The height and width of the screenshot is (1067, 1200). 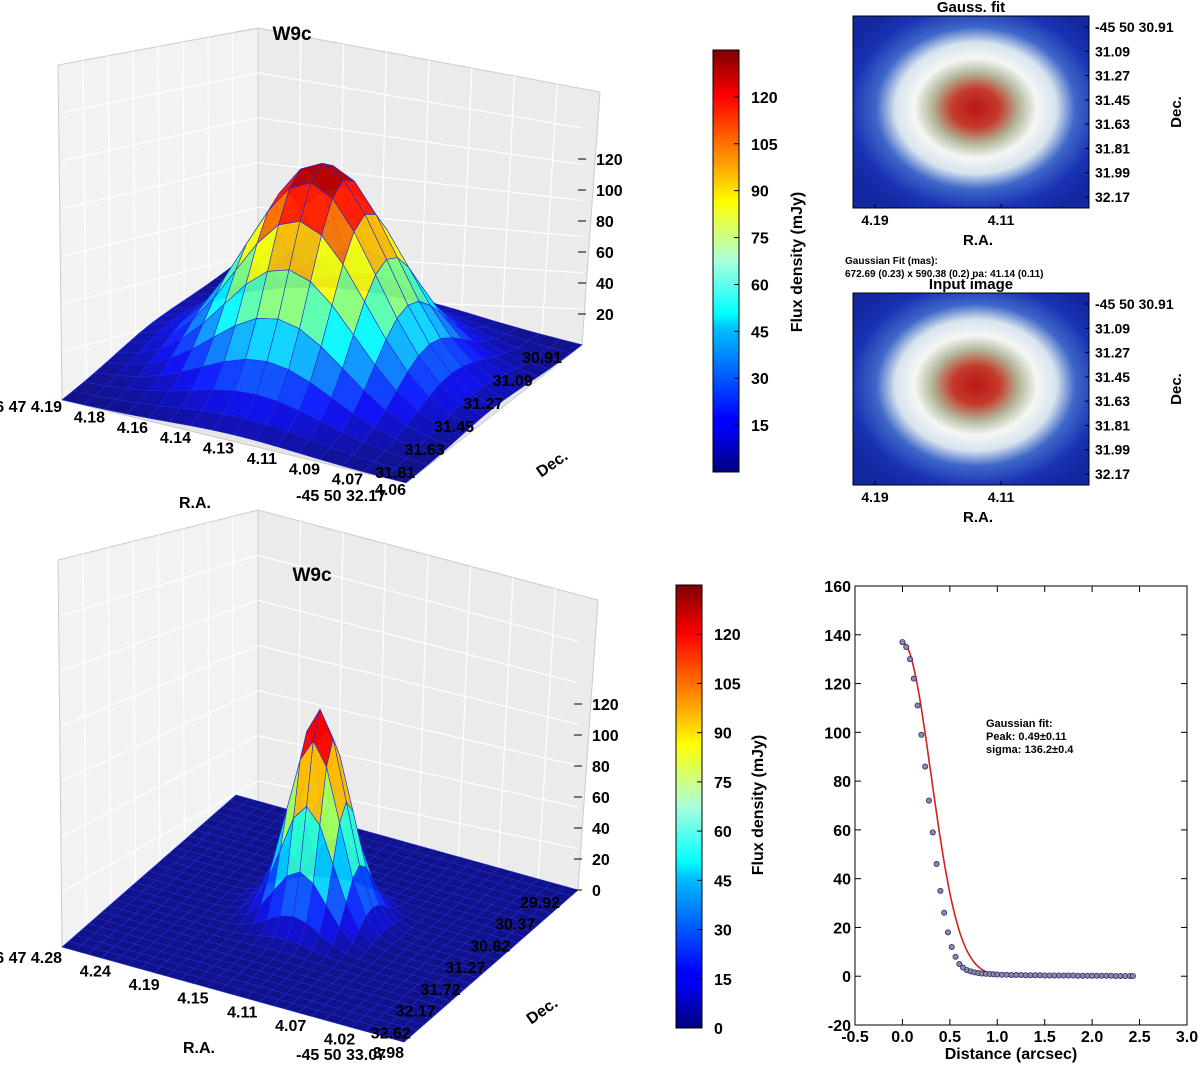 I want to click on z-tick-label: 80, so click(x=601, y=767).